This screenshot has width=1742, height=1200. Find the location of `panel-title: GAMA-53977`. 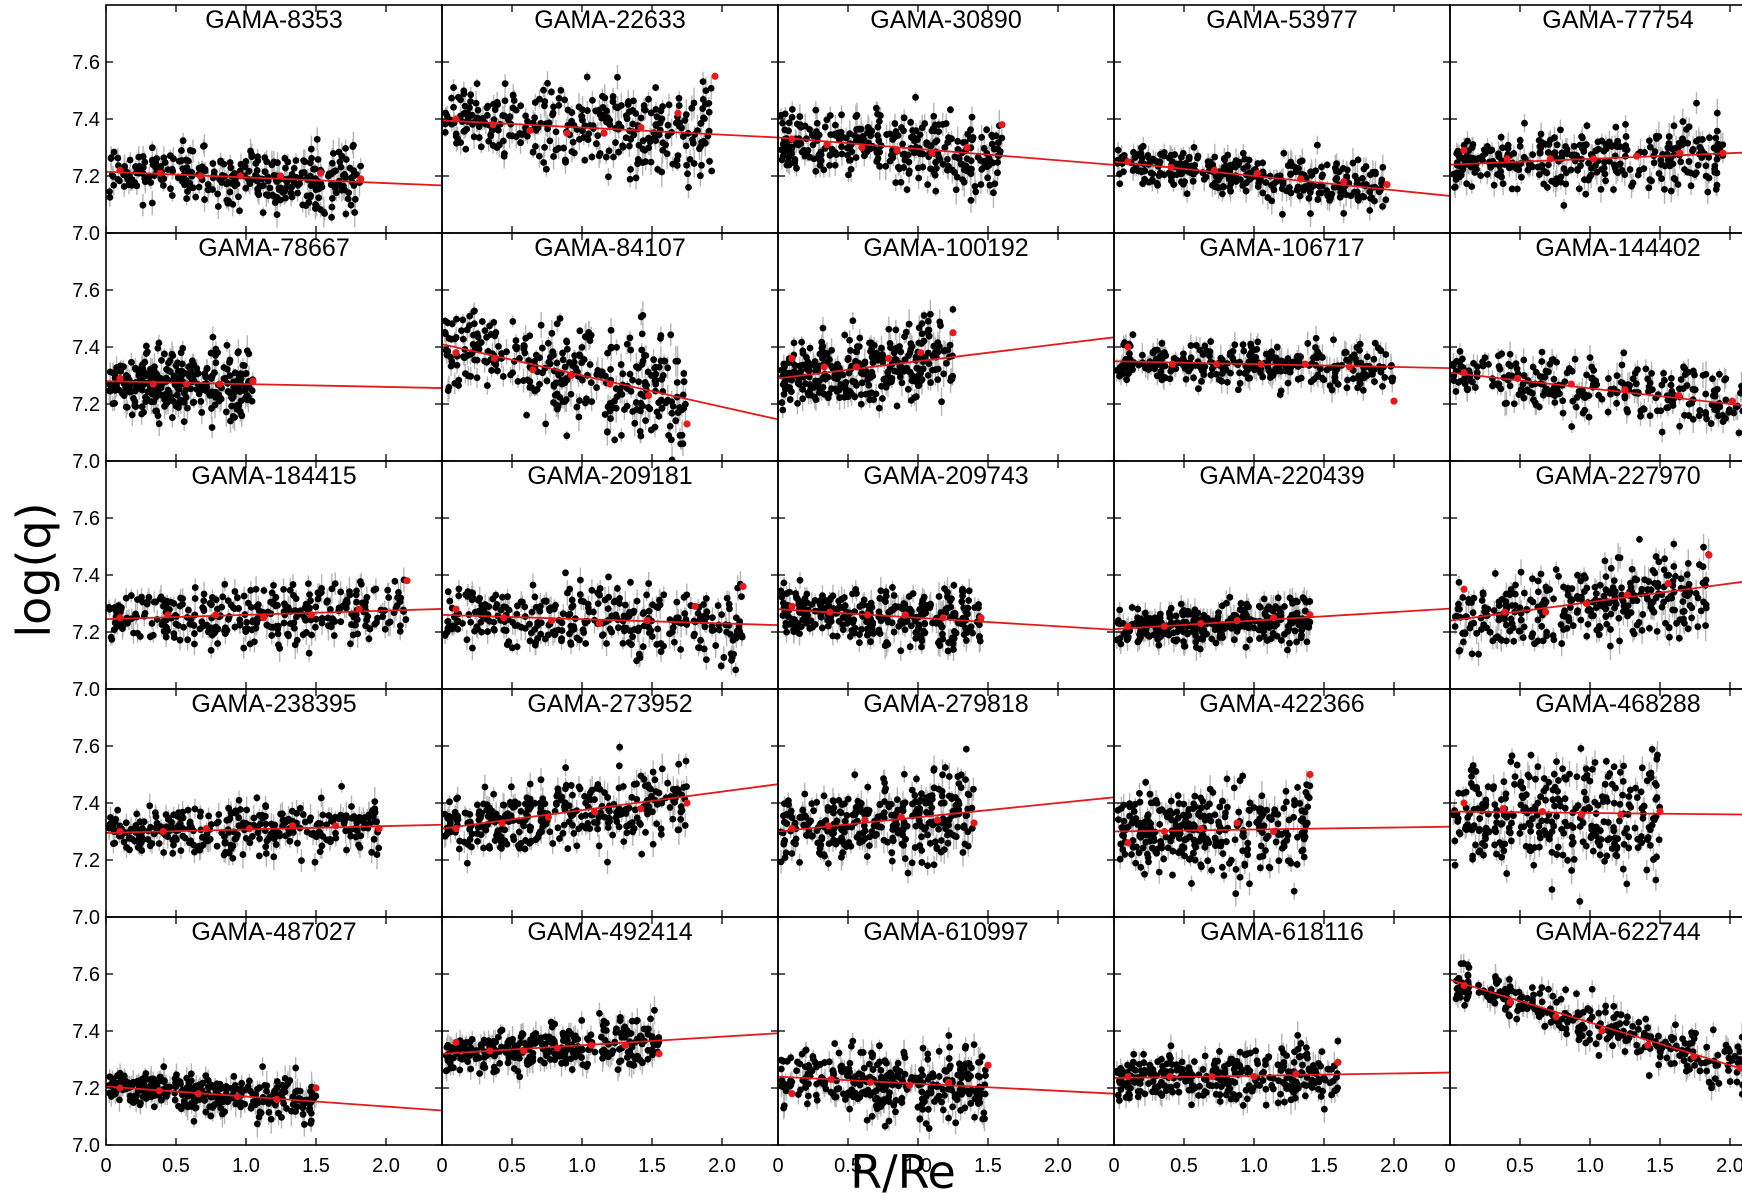

panel-title: GAMA-53977 is located at coordinates (1281, 20).